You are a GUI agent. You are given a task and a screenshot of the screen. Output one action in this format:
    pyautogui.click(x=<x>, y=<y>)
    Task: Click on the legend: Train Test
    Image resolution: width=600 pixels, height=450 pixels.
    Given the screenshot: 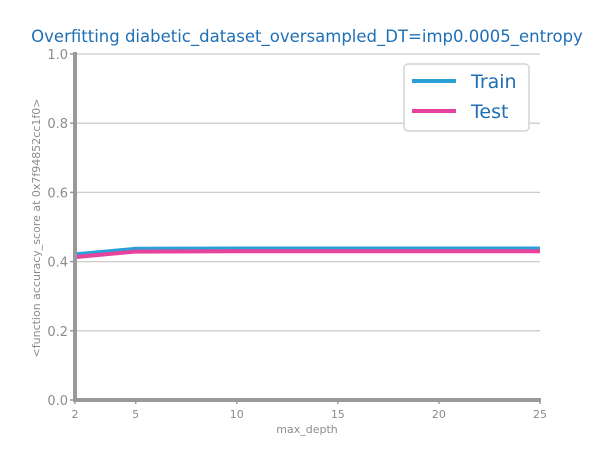 What is the action you would take?
    pyautogui.click(x=466, y=97)
    